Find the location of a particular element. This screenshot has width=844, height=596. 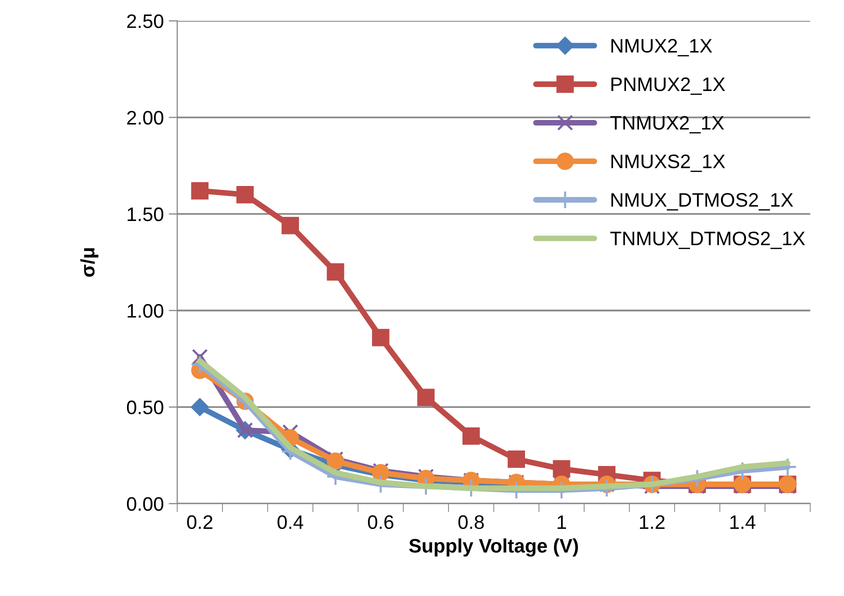

legend-label: TNMUX_DTMOS2_1X is located at coordinates (707, 241).